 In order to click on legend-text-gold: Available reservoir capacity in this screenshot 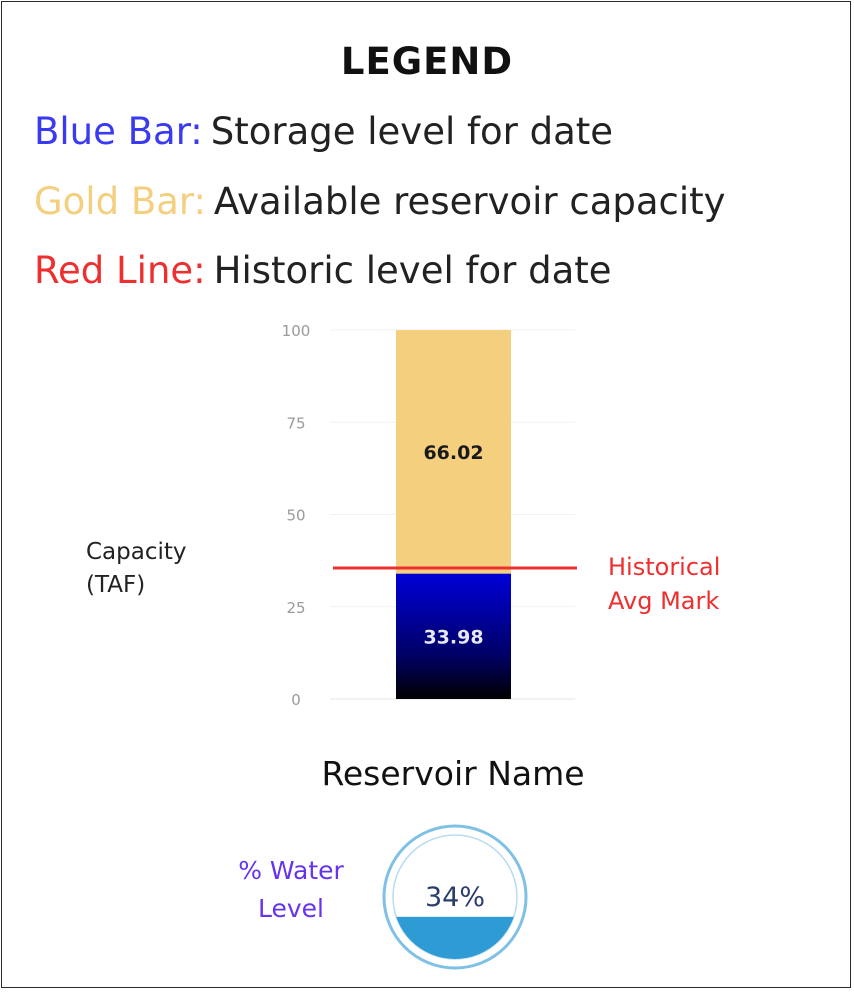, I will do `click(469, 201)`.